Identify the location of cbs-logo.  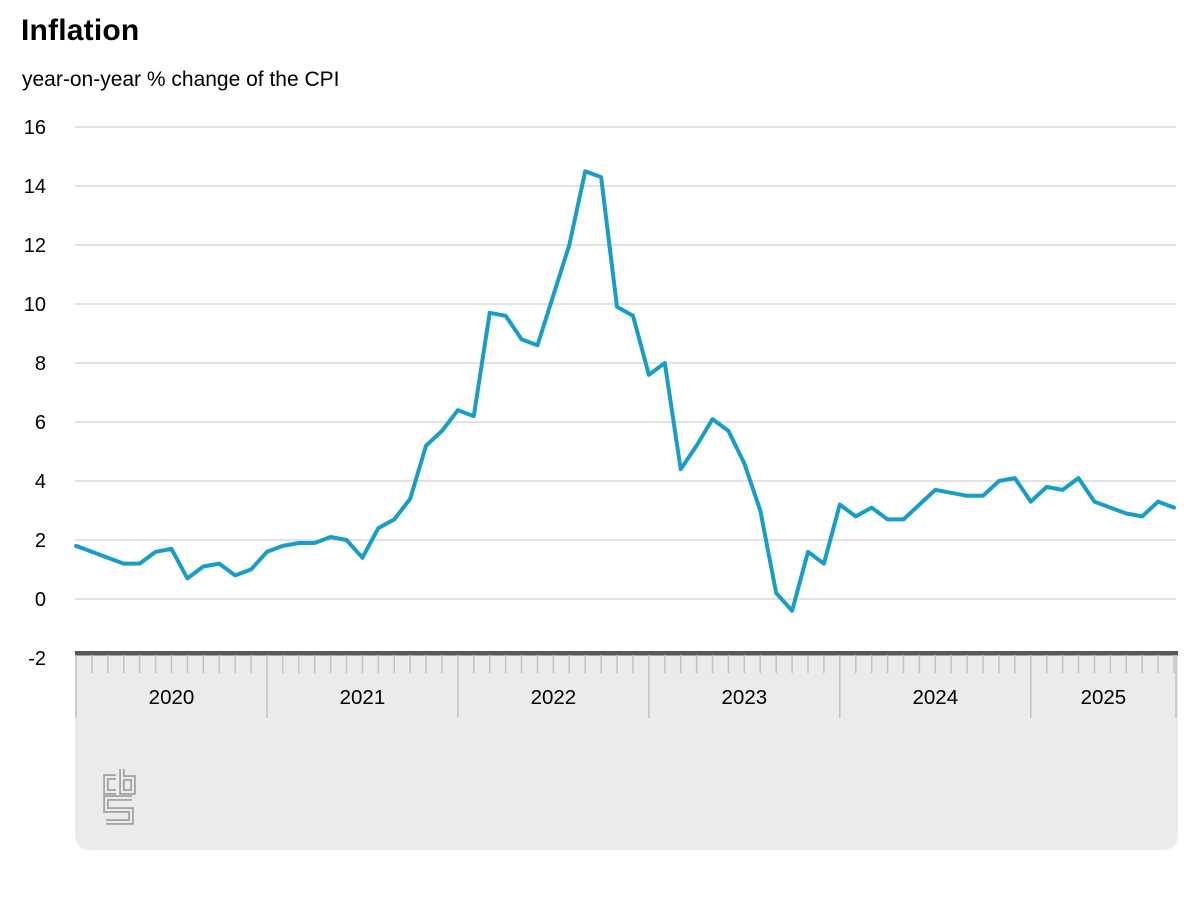
(119, 797).